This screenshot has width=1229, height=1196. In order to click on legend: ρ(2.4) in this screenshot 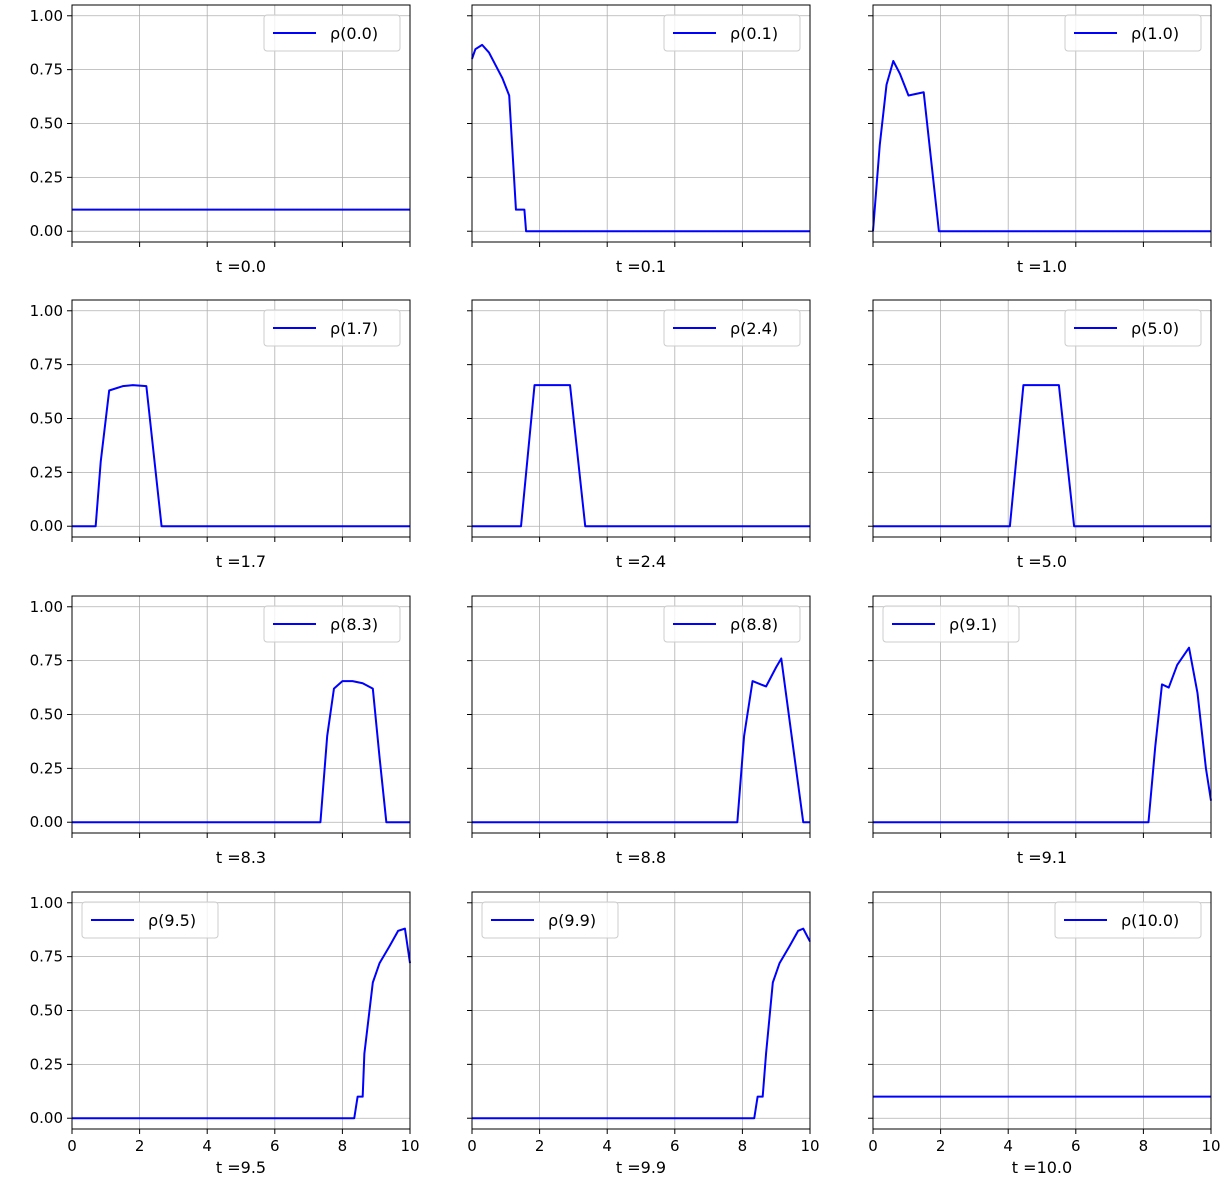, I will do `click(732, 328)`.